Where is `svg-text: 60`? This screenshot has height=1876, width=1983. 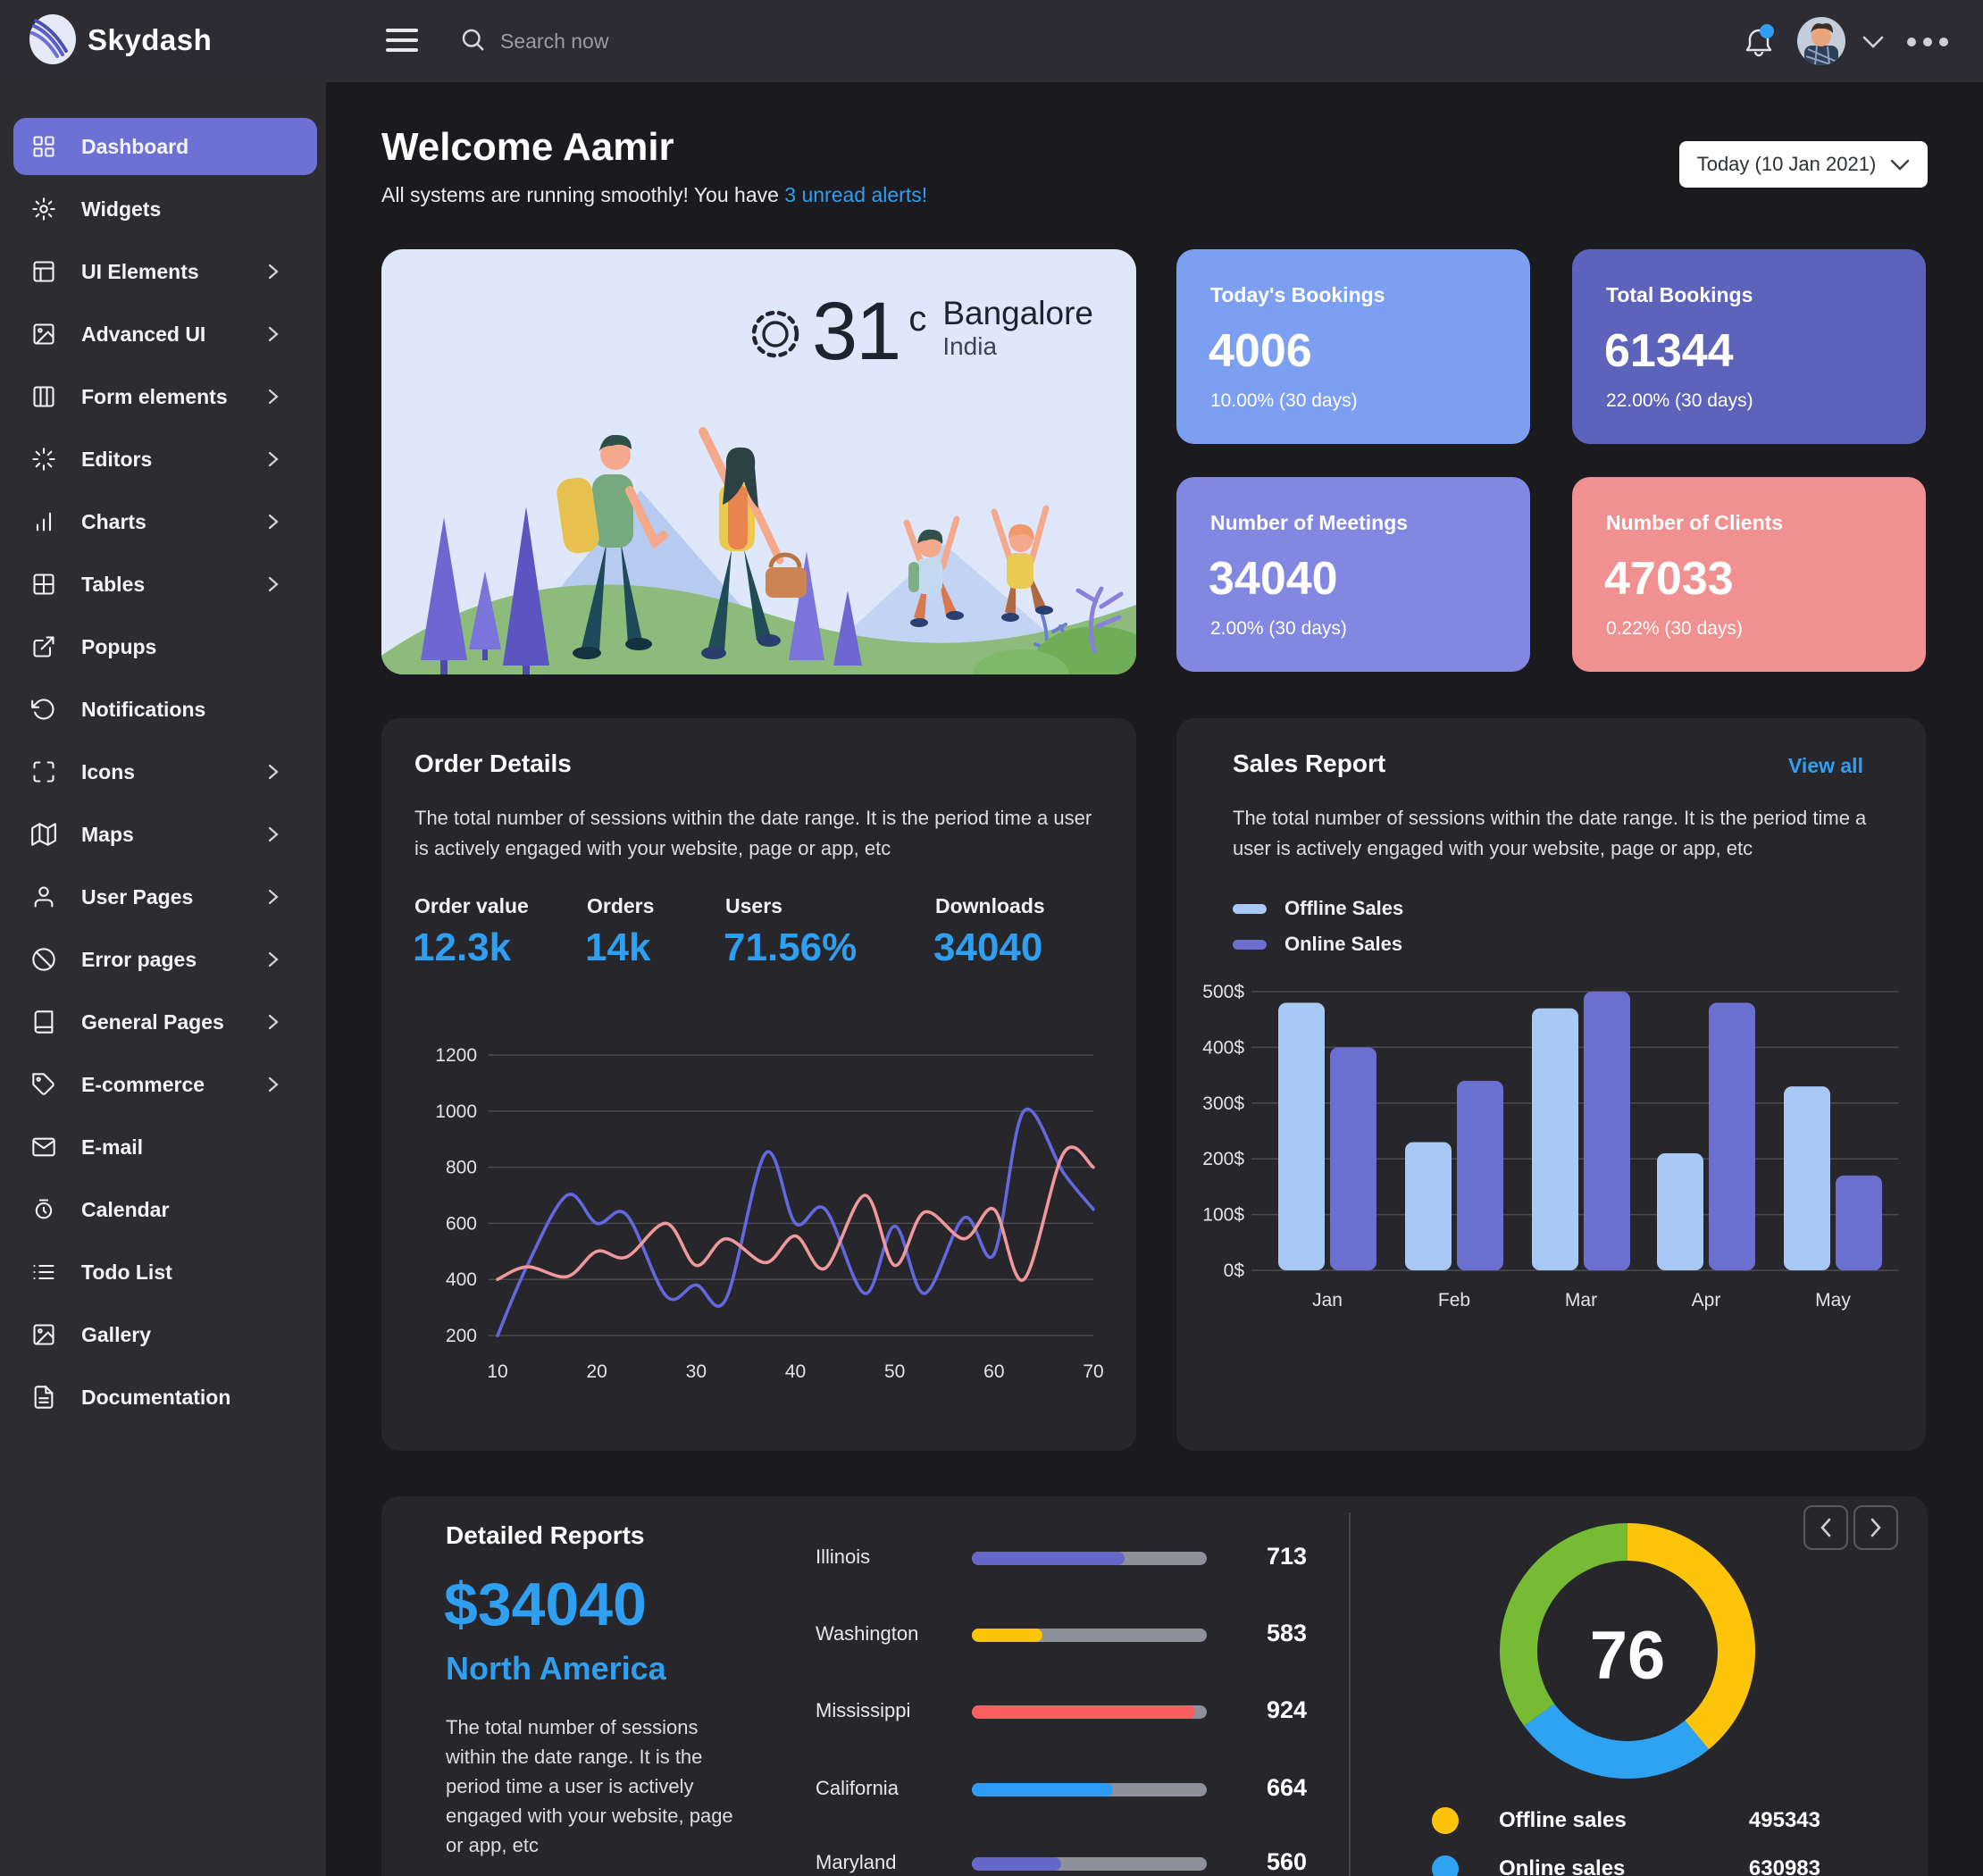 svg-text: 60 is located at coordinates (993, 1371).